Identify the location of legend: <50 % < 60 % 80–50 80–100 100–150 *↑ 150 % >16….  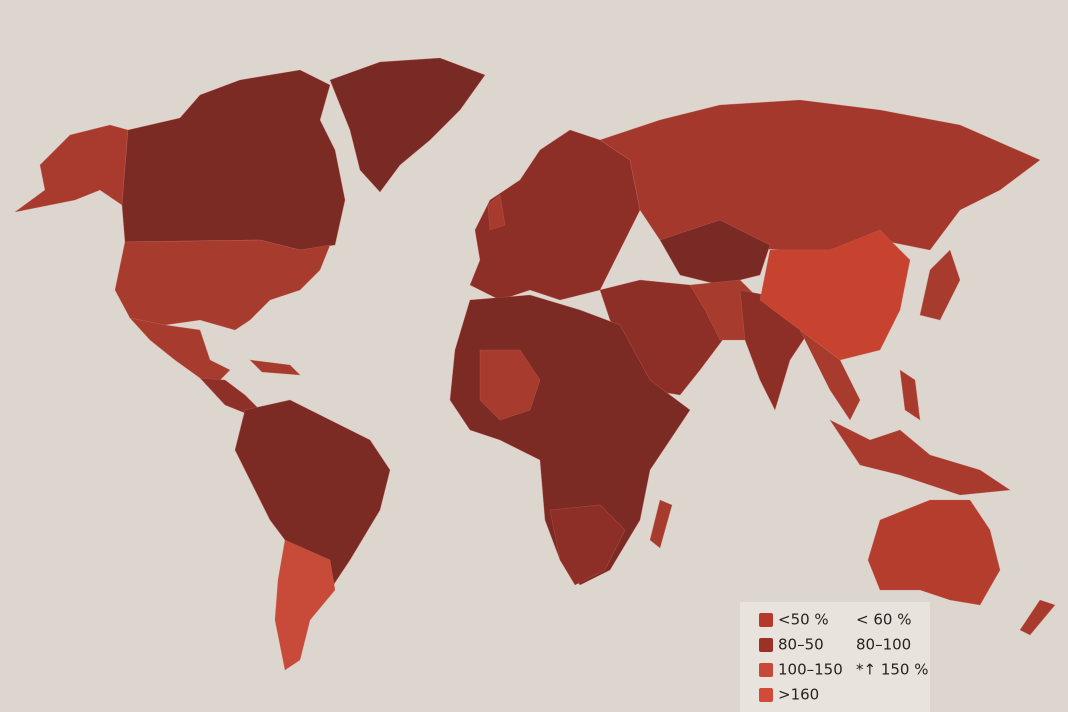
(835, 657).